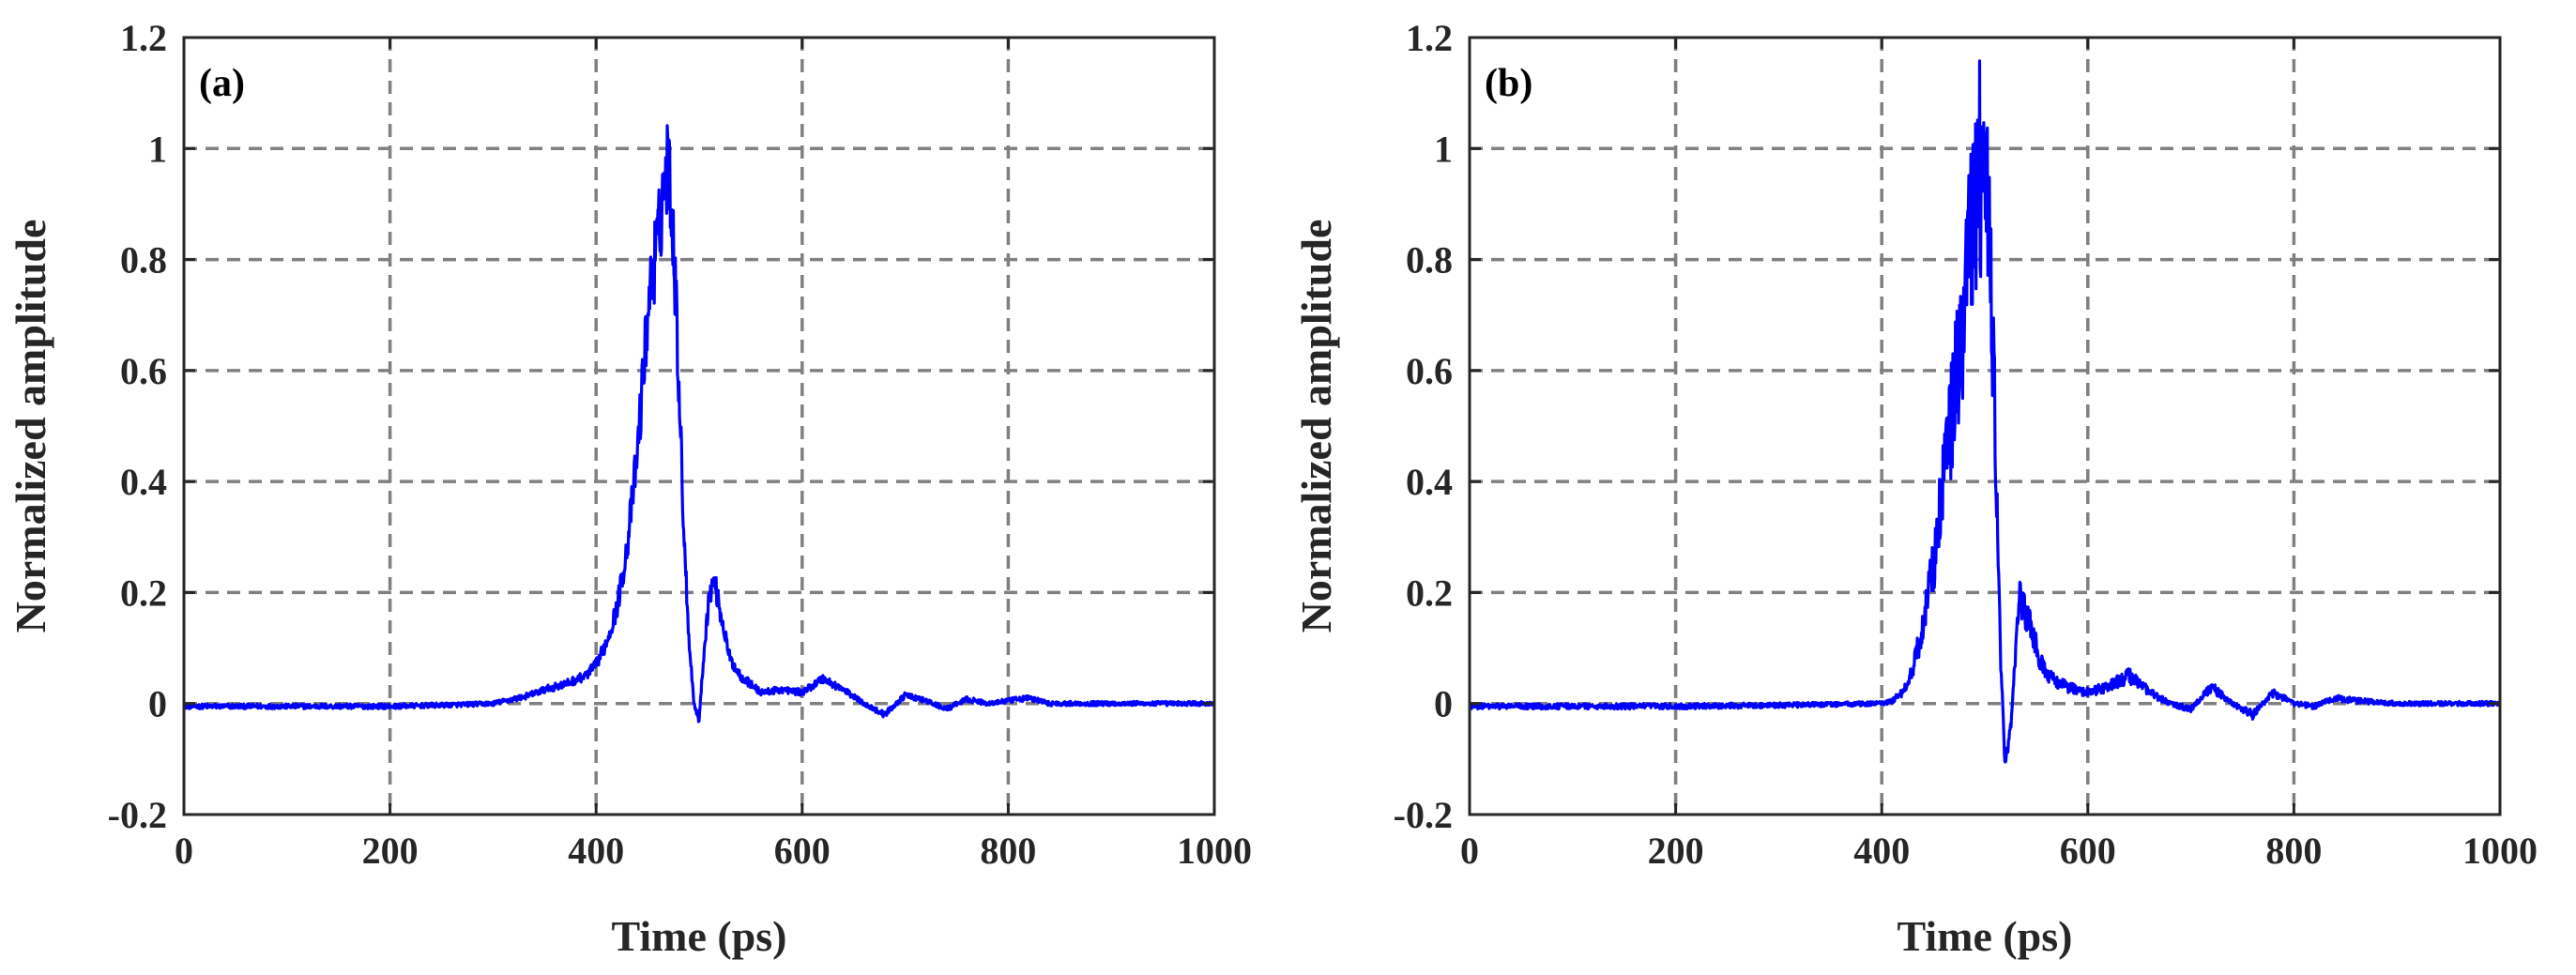 The height and width of the screenshot is (975, 2576). Describe the element at coordinates (222, 83) in the screenshot. I see `panel-label: (a)` at that location.